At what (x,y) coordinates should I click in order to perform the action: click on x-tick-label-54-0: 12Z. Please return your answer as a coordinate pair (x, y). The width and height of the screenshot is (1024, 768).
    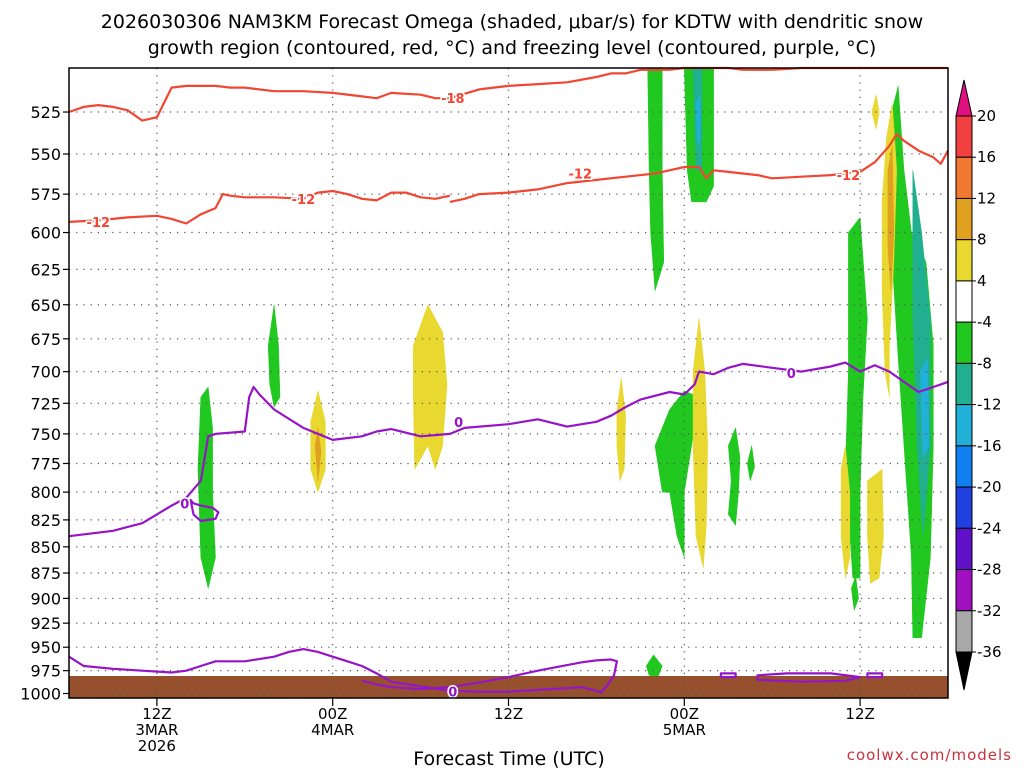
    Looking at the image, I should click on (859, 714).